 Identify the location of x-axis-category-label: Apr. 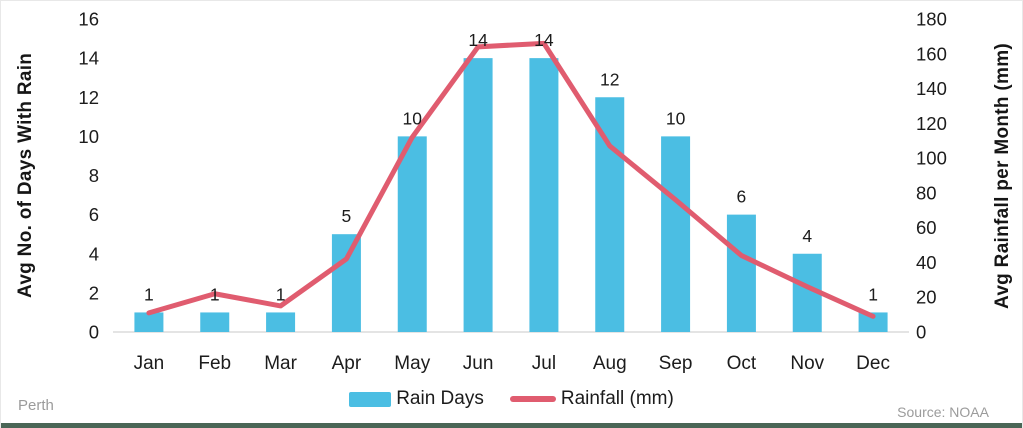
(347, 363).